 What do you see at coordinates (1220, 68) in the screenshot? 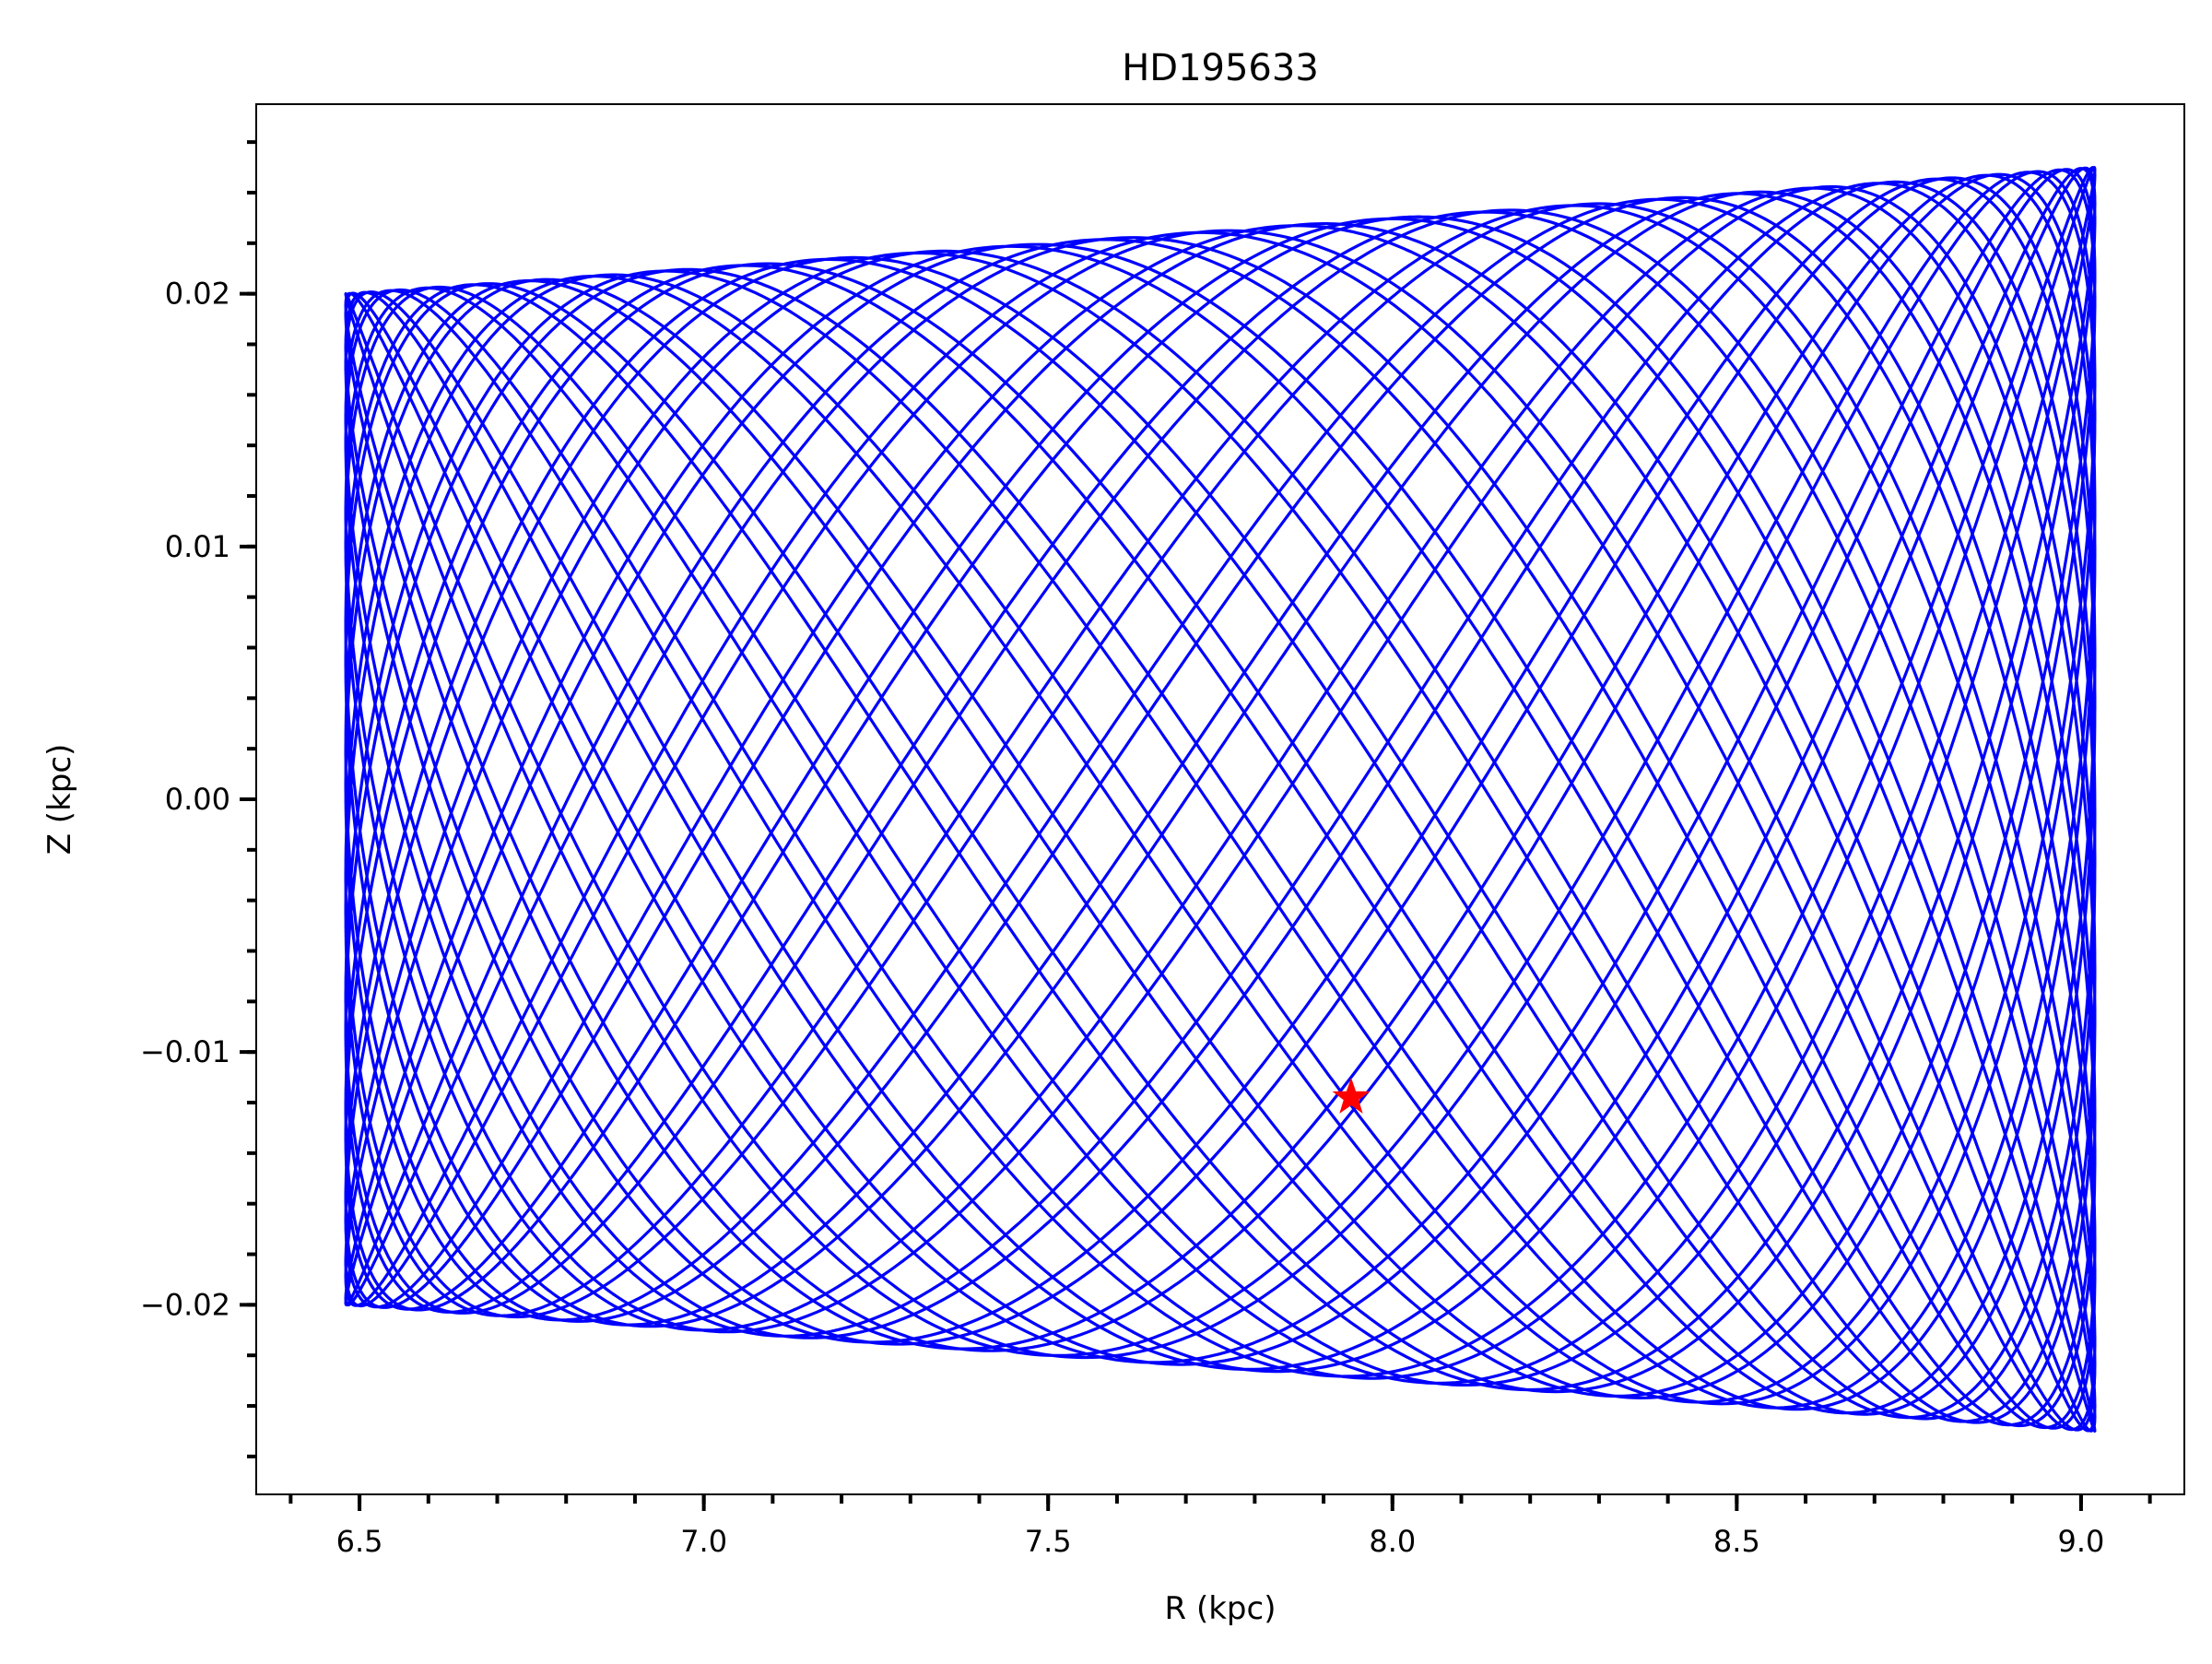
I see `chart-title: HD195633` at bounding box center [1220, 68].